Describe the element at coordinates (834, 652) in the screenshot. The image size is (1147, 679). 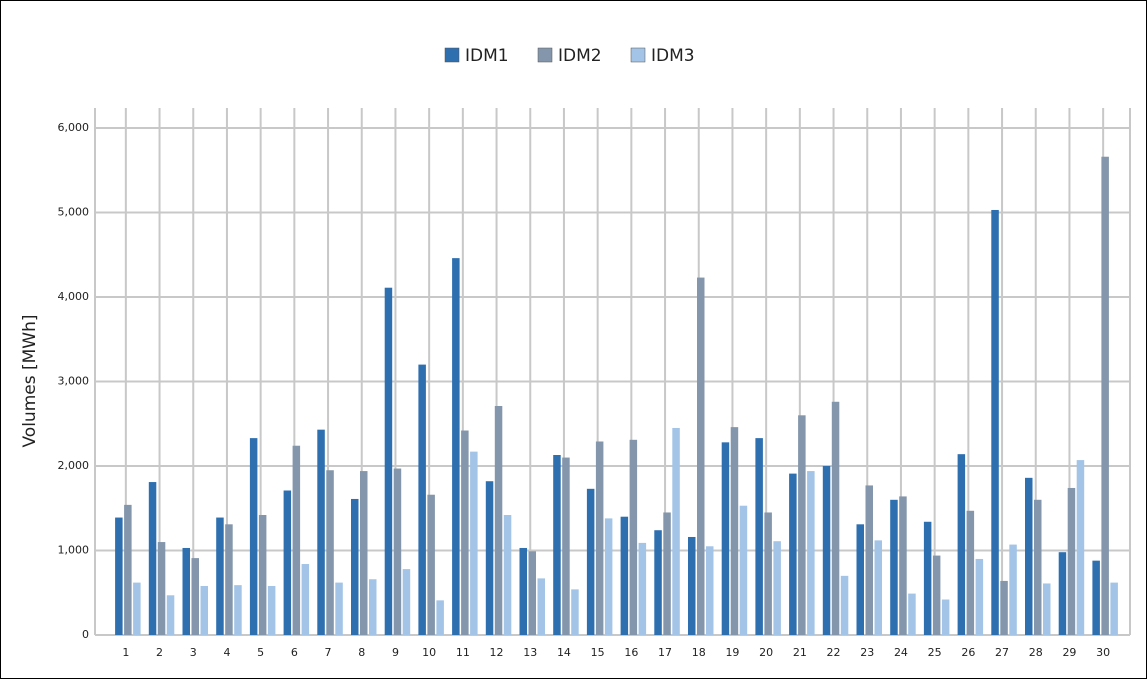
I see `x-tick-label: 22` at that location.